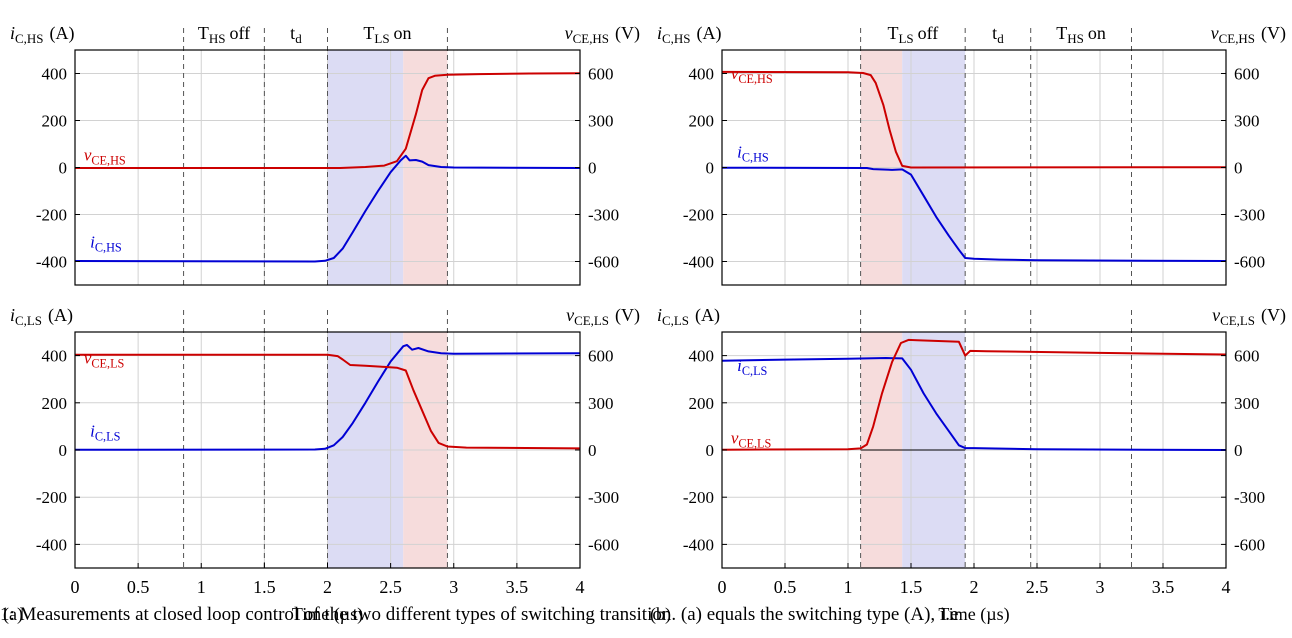  What do you see at coordinates (912, 34) in the screenshot?
I see `phase-label: TLS off` at bounding box center [912, 34].